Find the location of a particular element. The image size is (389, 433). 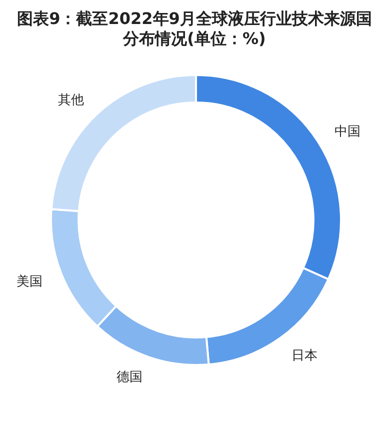

slice-label: 中国 is located at coordinates (347, 132).